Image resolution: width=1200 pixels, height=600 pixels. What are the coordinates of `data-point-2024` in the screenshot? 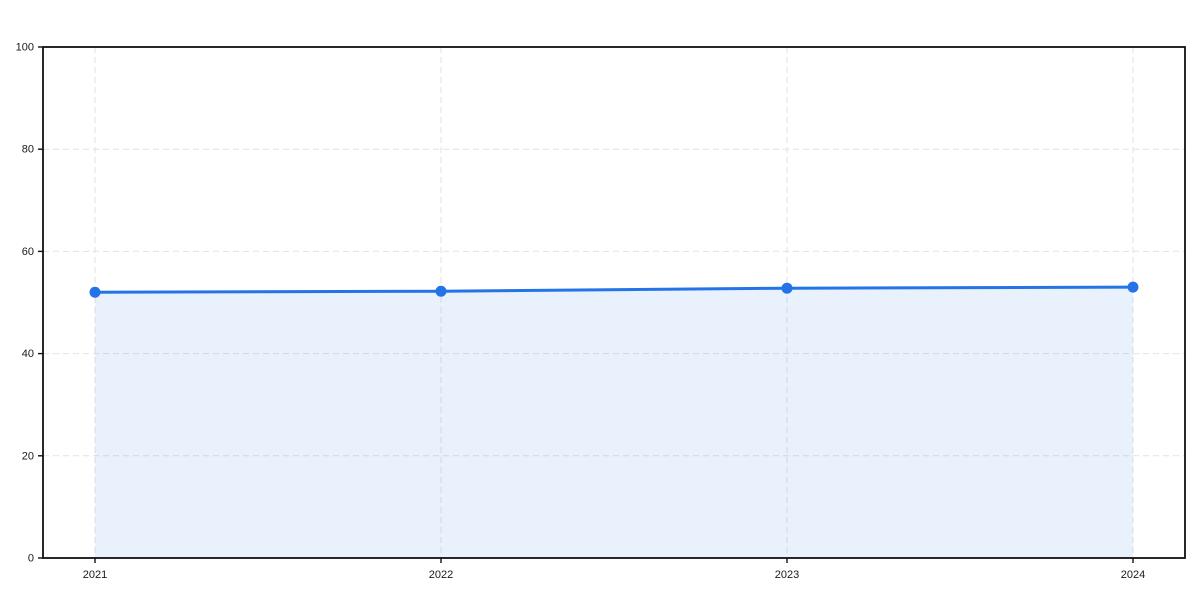 It's located at (1133, 287).